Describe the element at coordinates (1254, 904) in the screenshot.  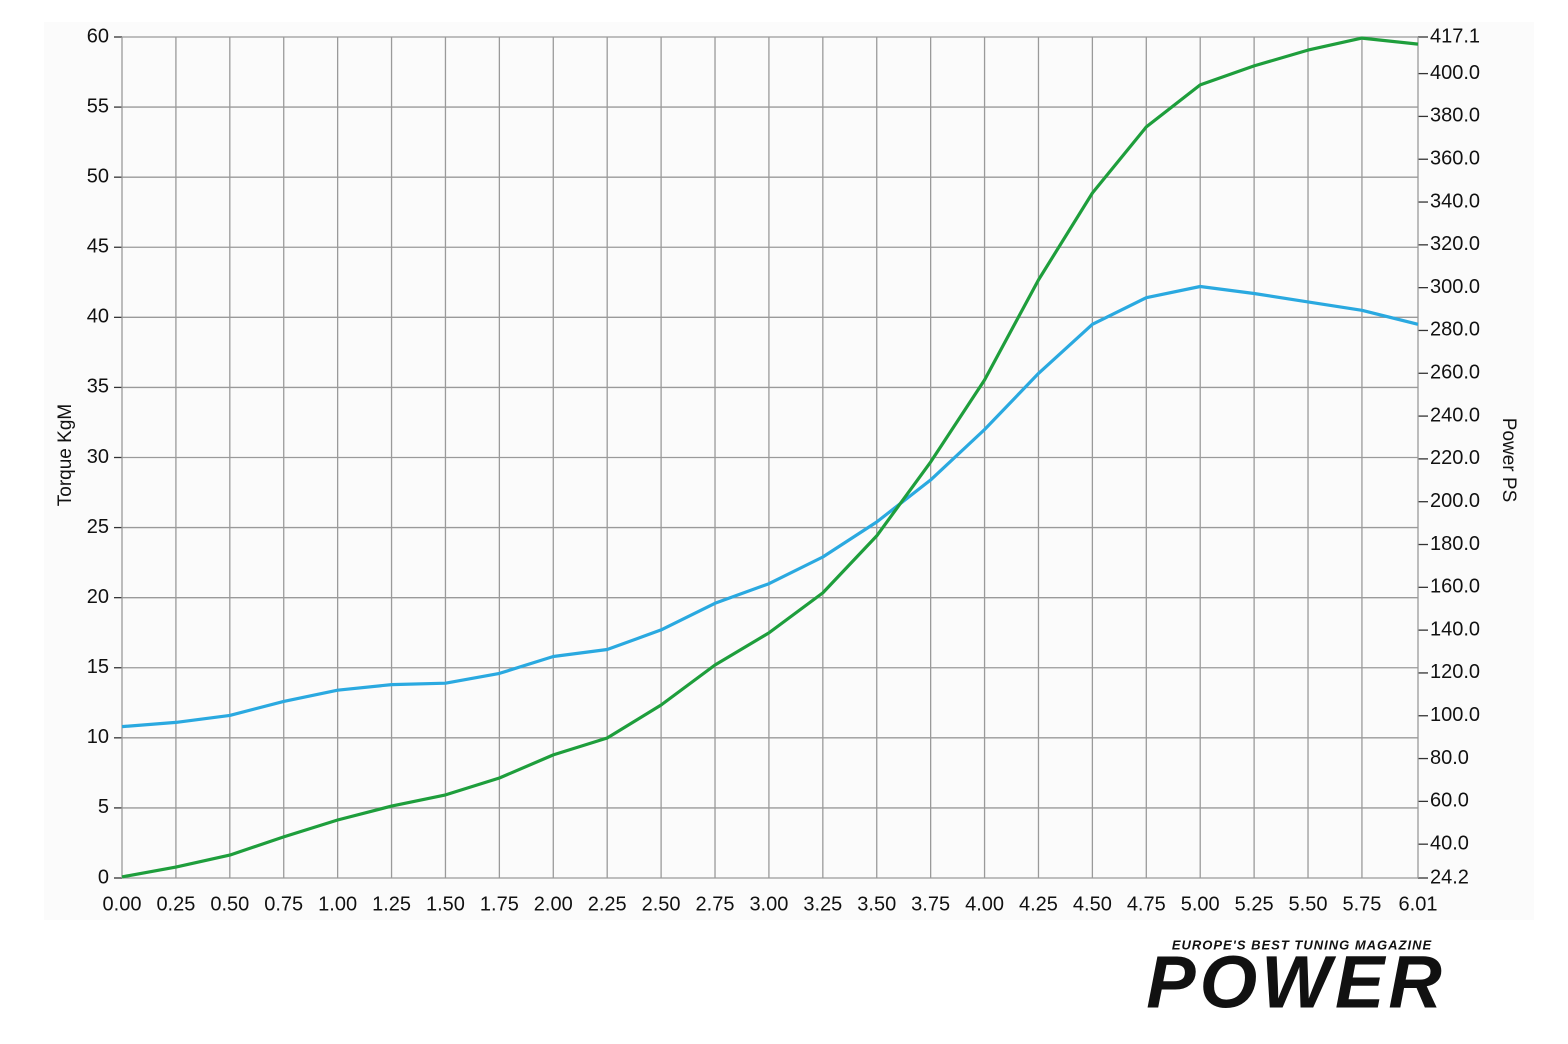
I see `x-tick-label: 5.25` at that location.